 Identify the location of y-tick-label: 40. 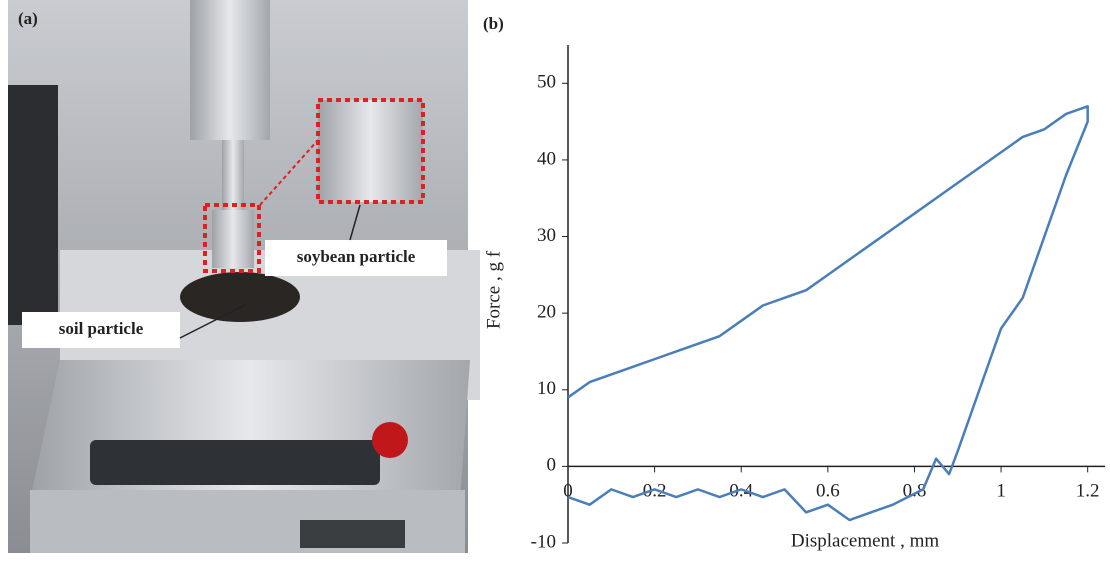
(546, 158).